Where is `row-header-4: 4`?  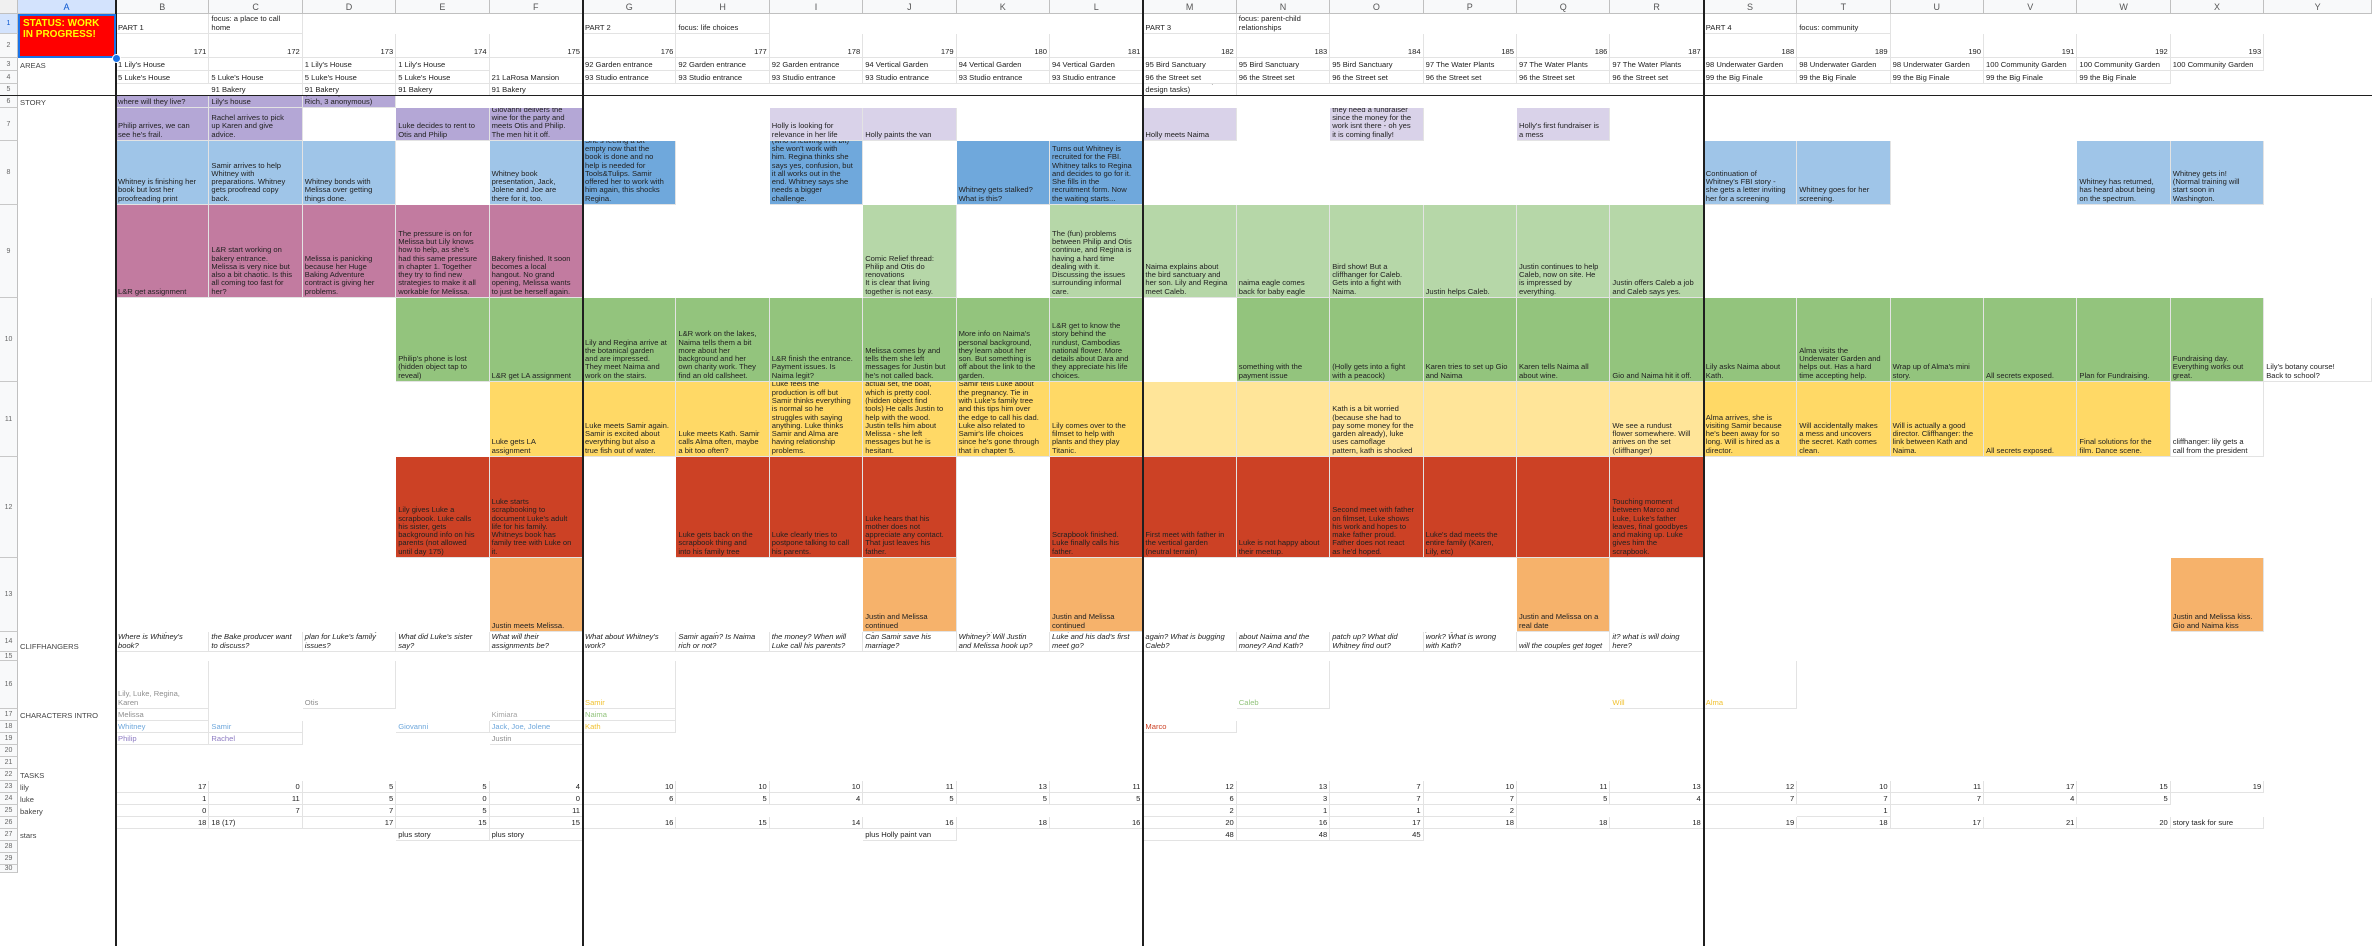 row-header-4: 4 is located at coordinates (9, 77).